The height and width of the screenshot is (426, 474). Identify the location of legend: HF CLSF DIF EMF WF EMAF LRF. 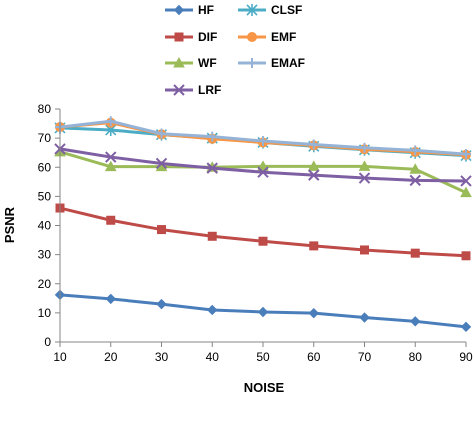
(235, 50).